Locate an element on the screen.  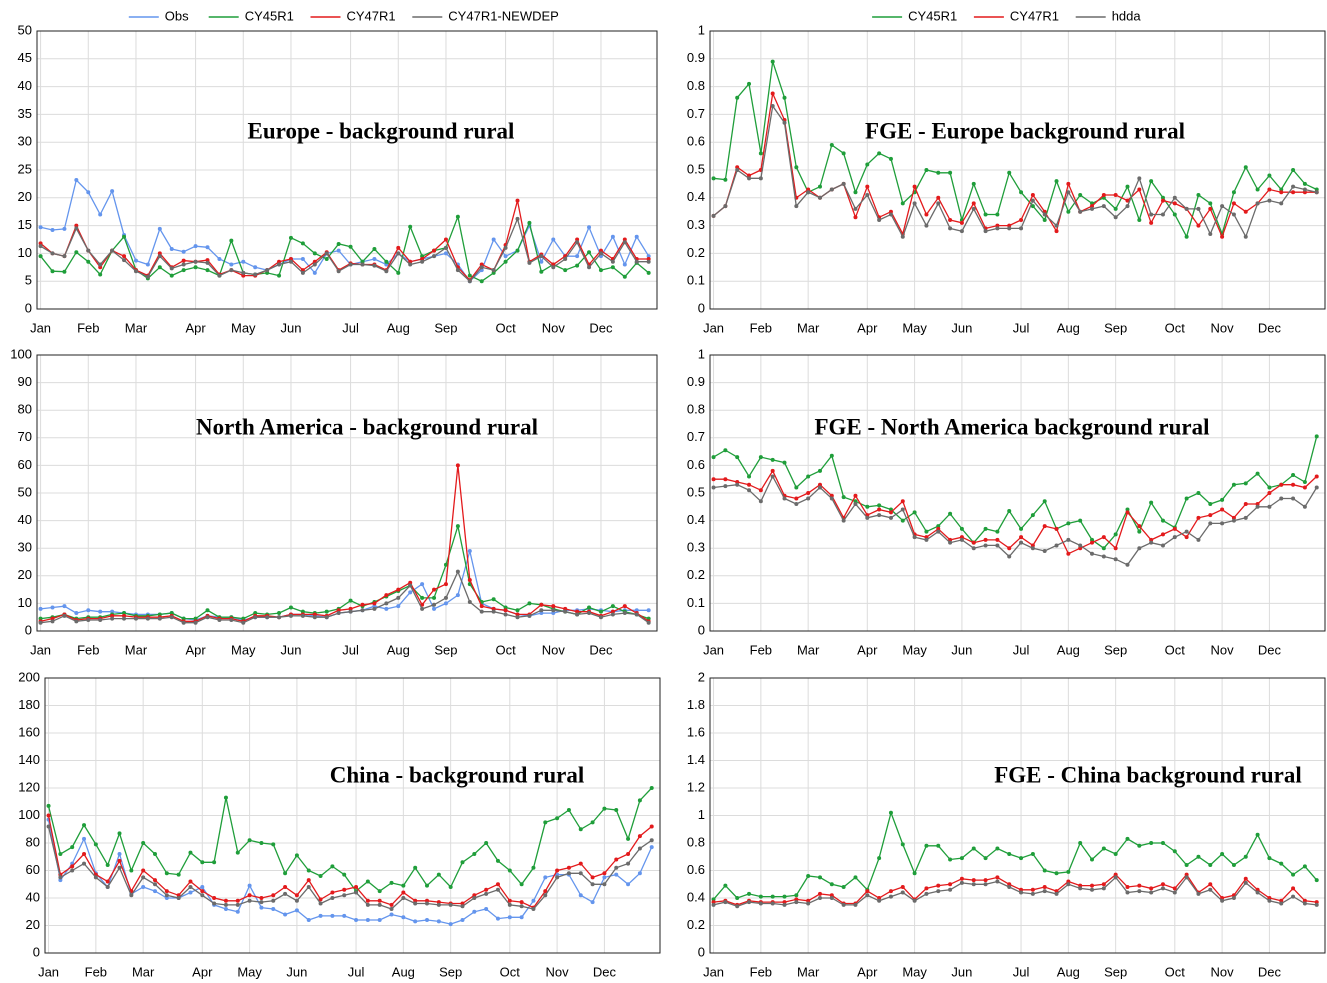
y-tick-label: 1 is located at coordinates (701, 353).